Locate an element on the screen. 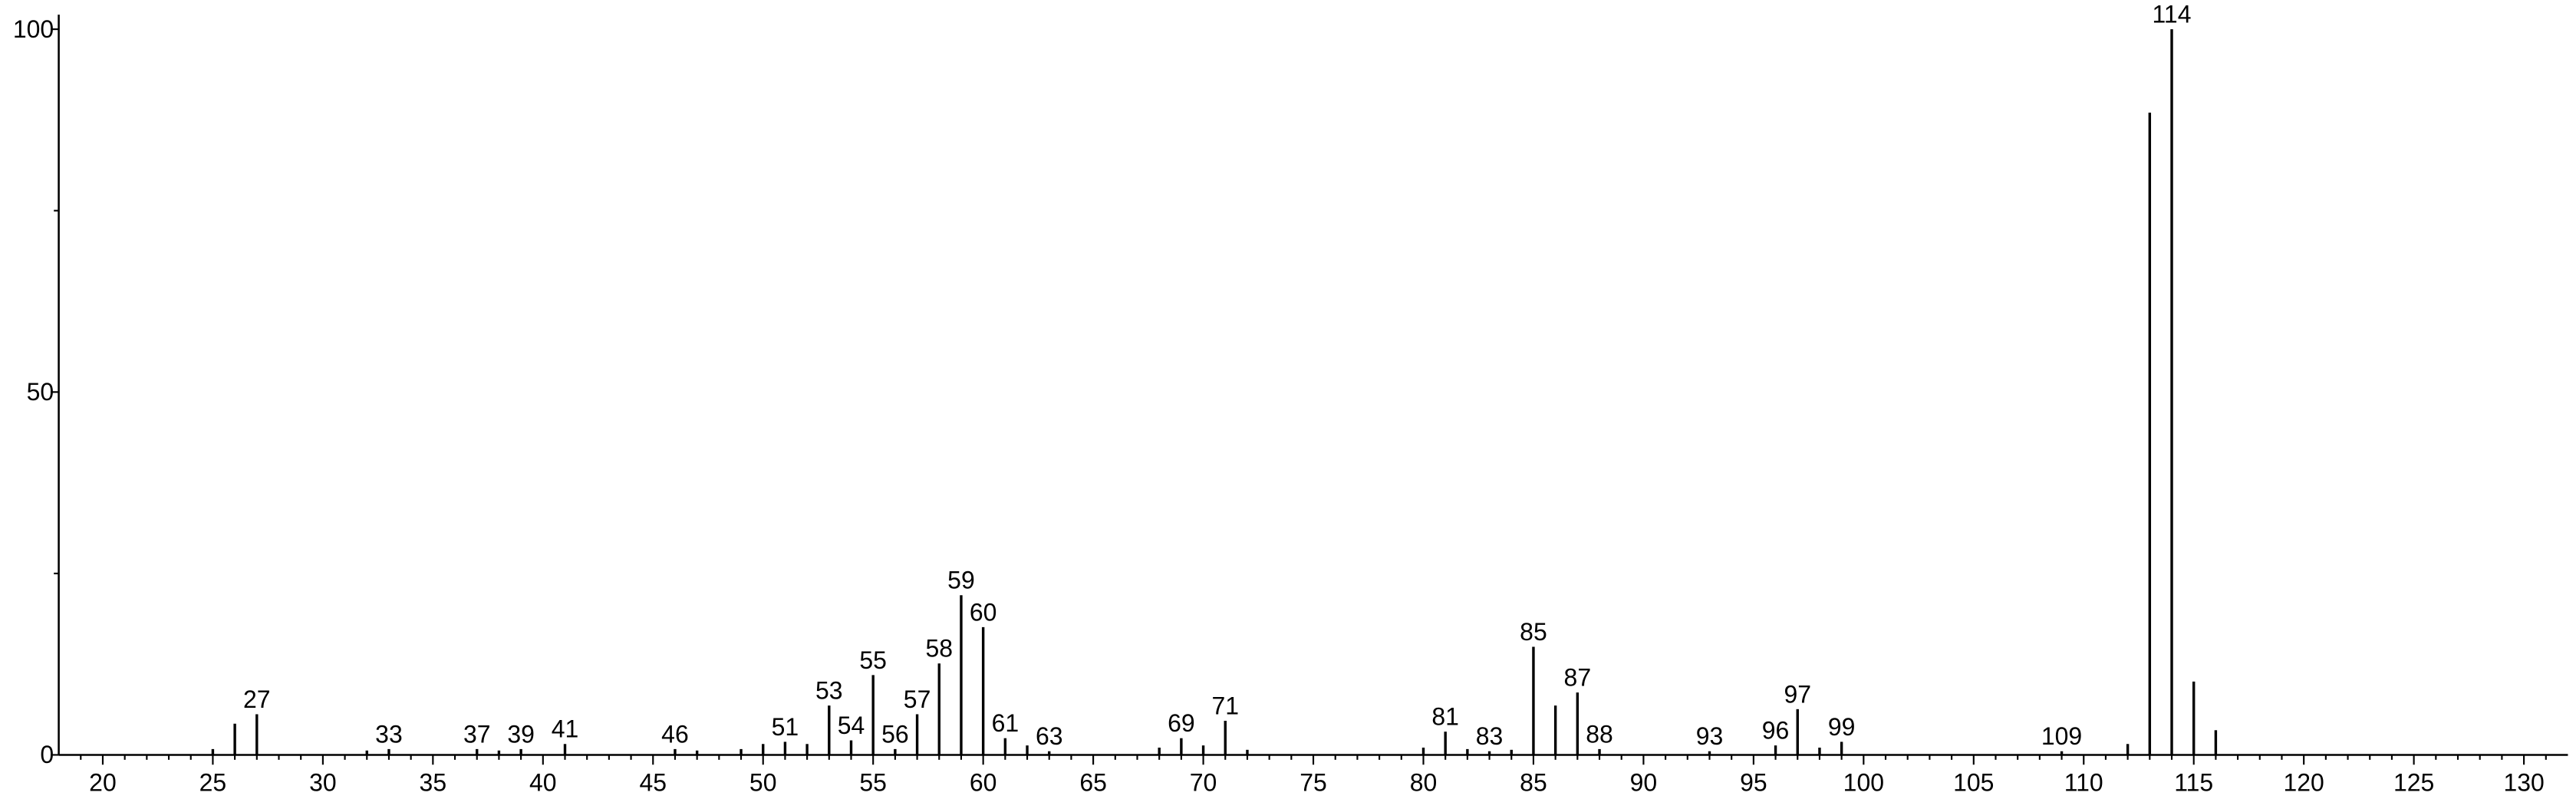 The width and height of the screenshot is (2576, 799). peak-label: 39 is located at coordinates (521, 734).